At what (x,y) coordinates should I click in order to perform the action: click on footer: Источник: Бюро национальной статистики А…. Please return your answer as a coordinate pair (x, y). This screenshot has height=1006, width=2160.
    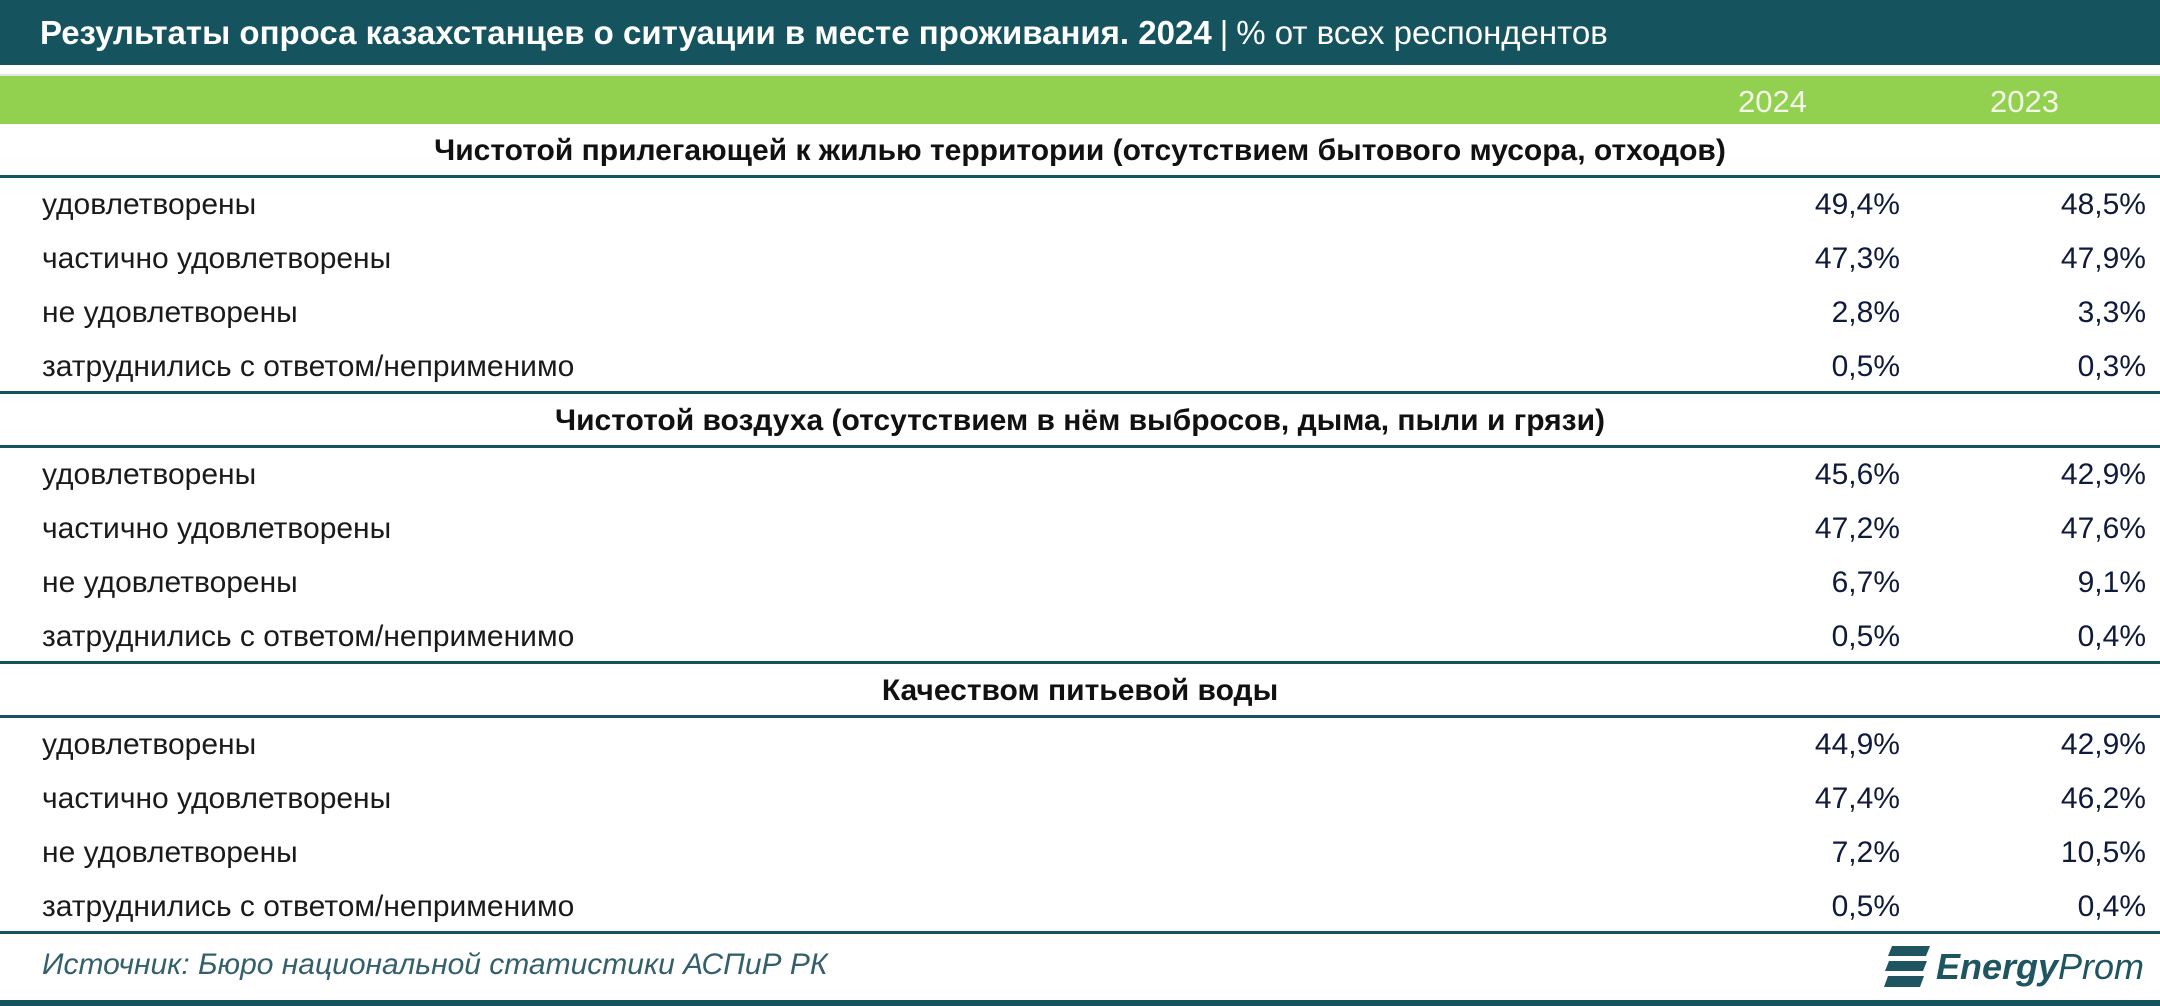
    Looking at the image, I should click on (1080, 967).